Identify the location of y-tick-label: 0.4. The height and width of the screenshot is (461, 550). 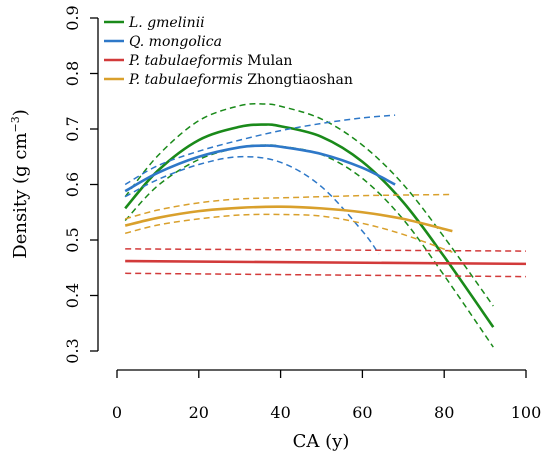
(72, 295).